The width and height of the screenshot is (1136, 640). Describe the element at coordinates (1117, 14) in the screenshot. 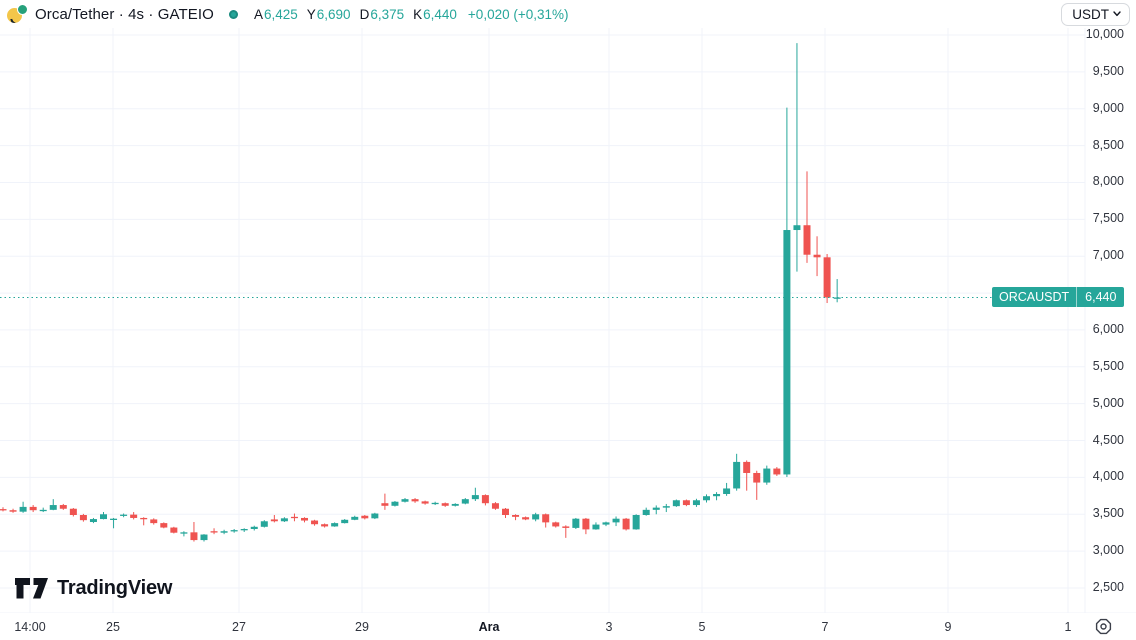

I see `chevron-down-icon` at that location.